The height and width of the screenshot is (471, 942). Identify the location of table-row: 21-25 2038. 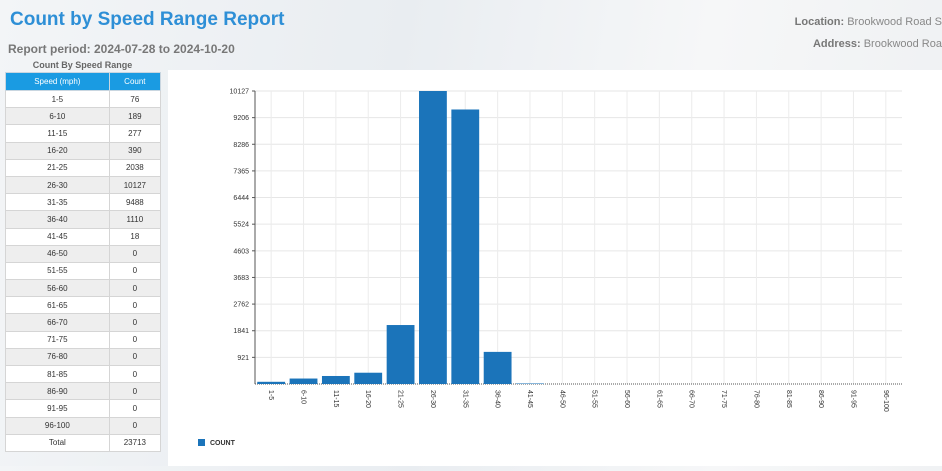
(83, 167).